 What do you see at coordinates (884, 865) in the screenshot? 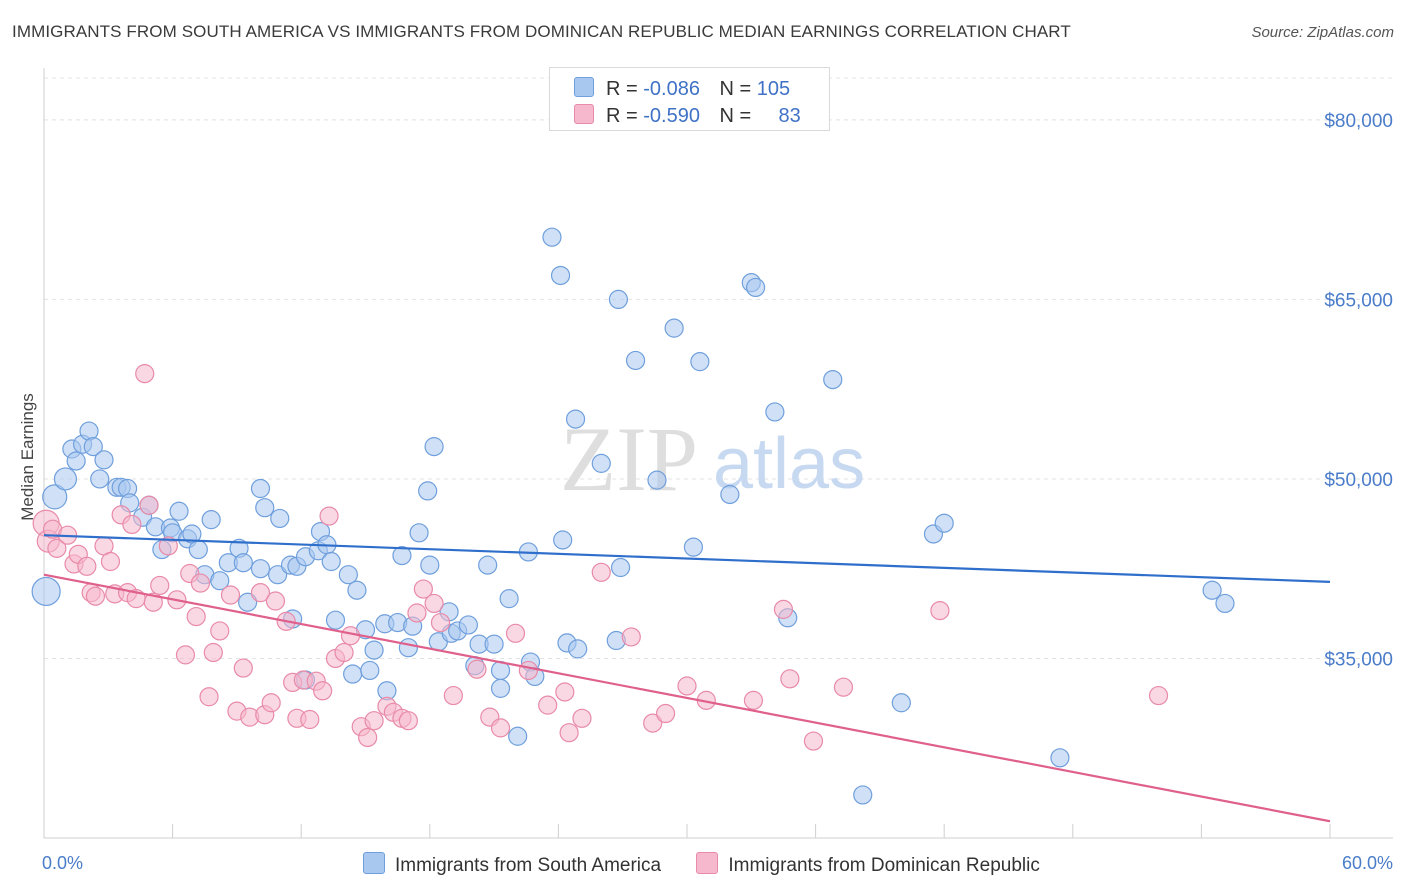
I see `legend-label: Immigrants from Dominican Republic` at bounding box center [884, 865].